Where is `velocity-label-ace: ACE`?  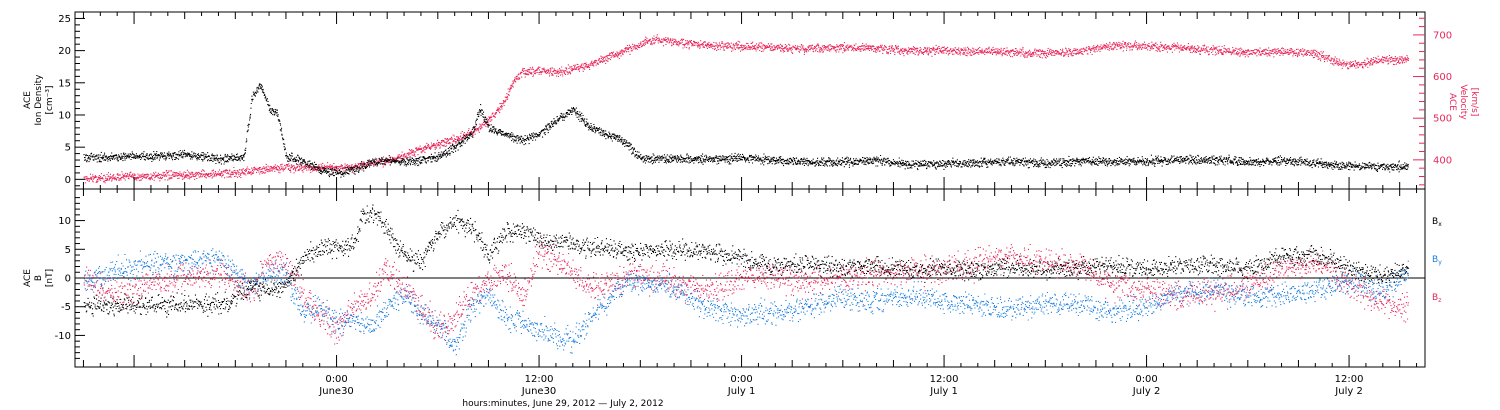
velocity-label-ace: ACE is located at coordinates (1452, 102).